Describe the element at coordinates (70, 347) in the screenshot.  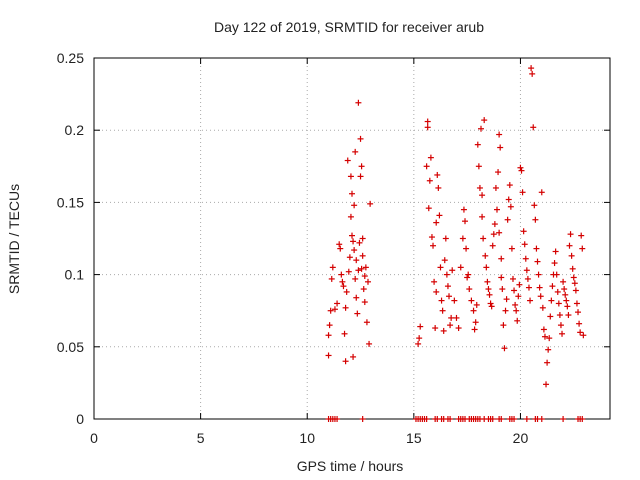
I see `y-tick-label: 0.05` at that location.